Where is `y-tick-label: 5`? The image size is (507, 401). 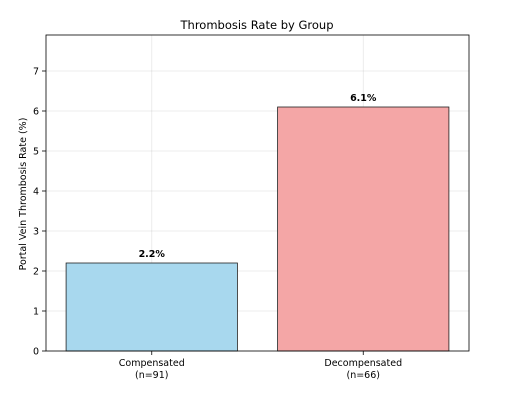 y-tick-label: 5 is located at coordinates (36, 152).